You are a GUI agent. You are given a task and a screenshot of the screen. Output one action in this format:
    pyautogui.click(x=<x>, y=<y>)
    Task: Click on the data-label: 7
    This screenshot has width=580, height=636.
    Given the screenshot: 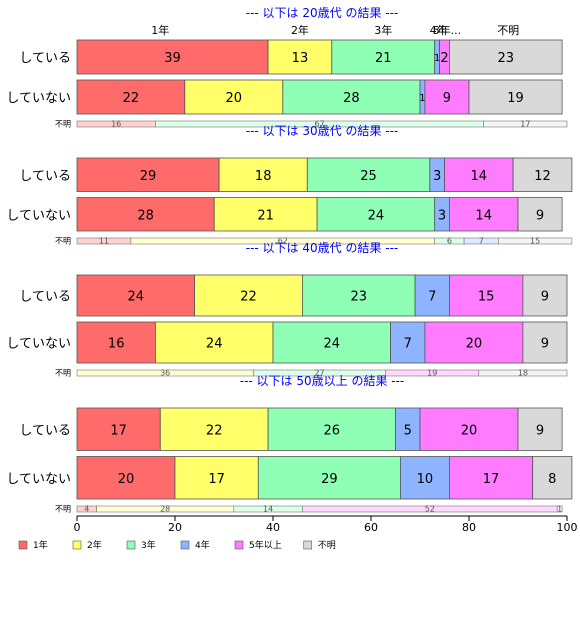 What is the action you would take?
    pyautogui.click(x=408, y=344)
    